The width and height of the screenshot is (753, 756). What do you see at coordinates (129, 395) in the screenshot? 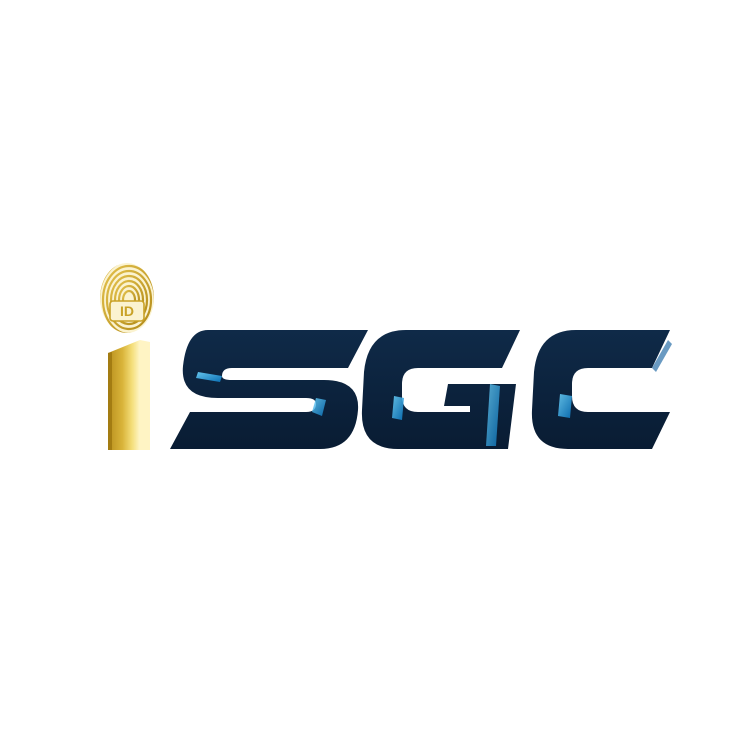
I see `letter-i-stem` at bounding box center [129, 395].